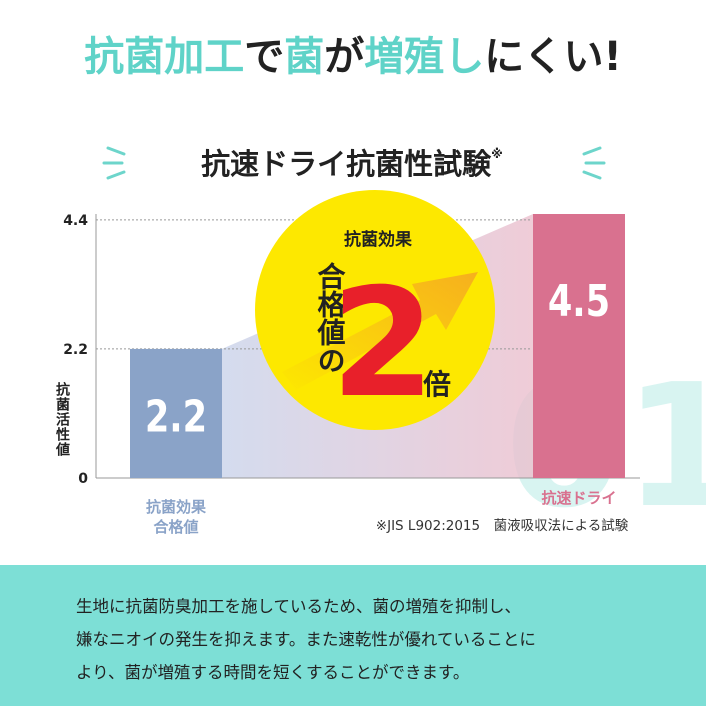  What do you see at coordinates (175, 517) in the screenshot?
I see `x-tick-label: 抗菌効果 合格値` at bounding box center [175, 517].